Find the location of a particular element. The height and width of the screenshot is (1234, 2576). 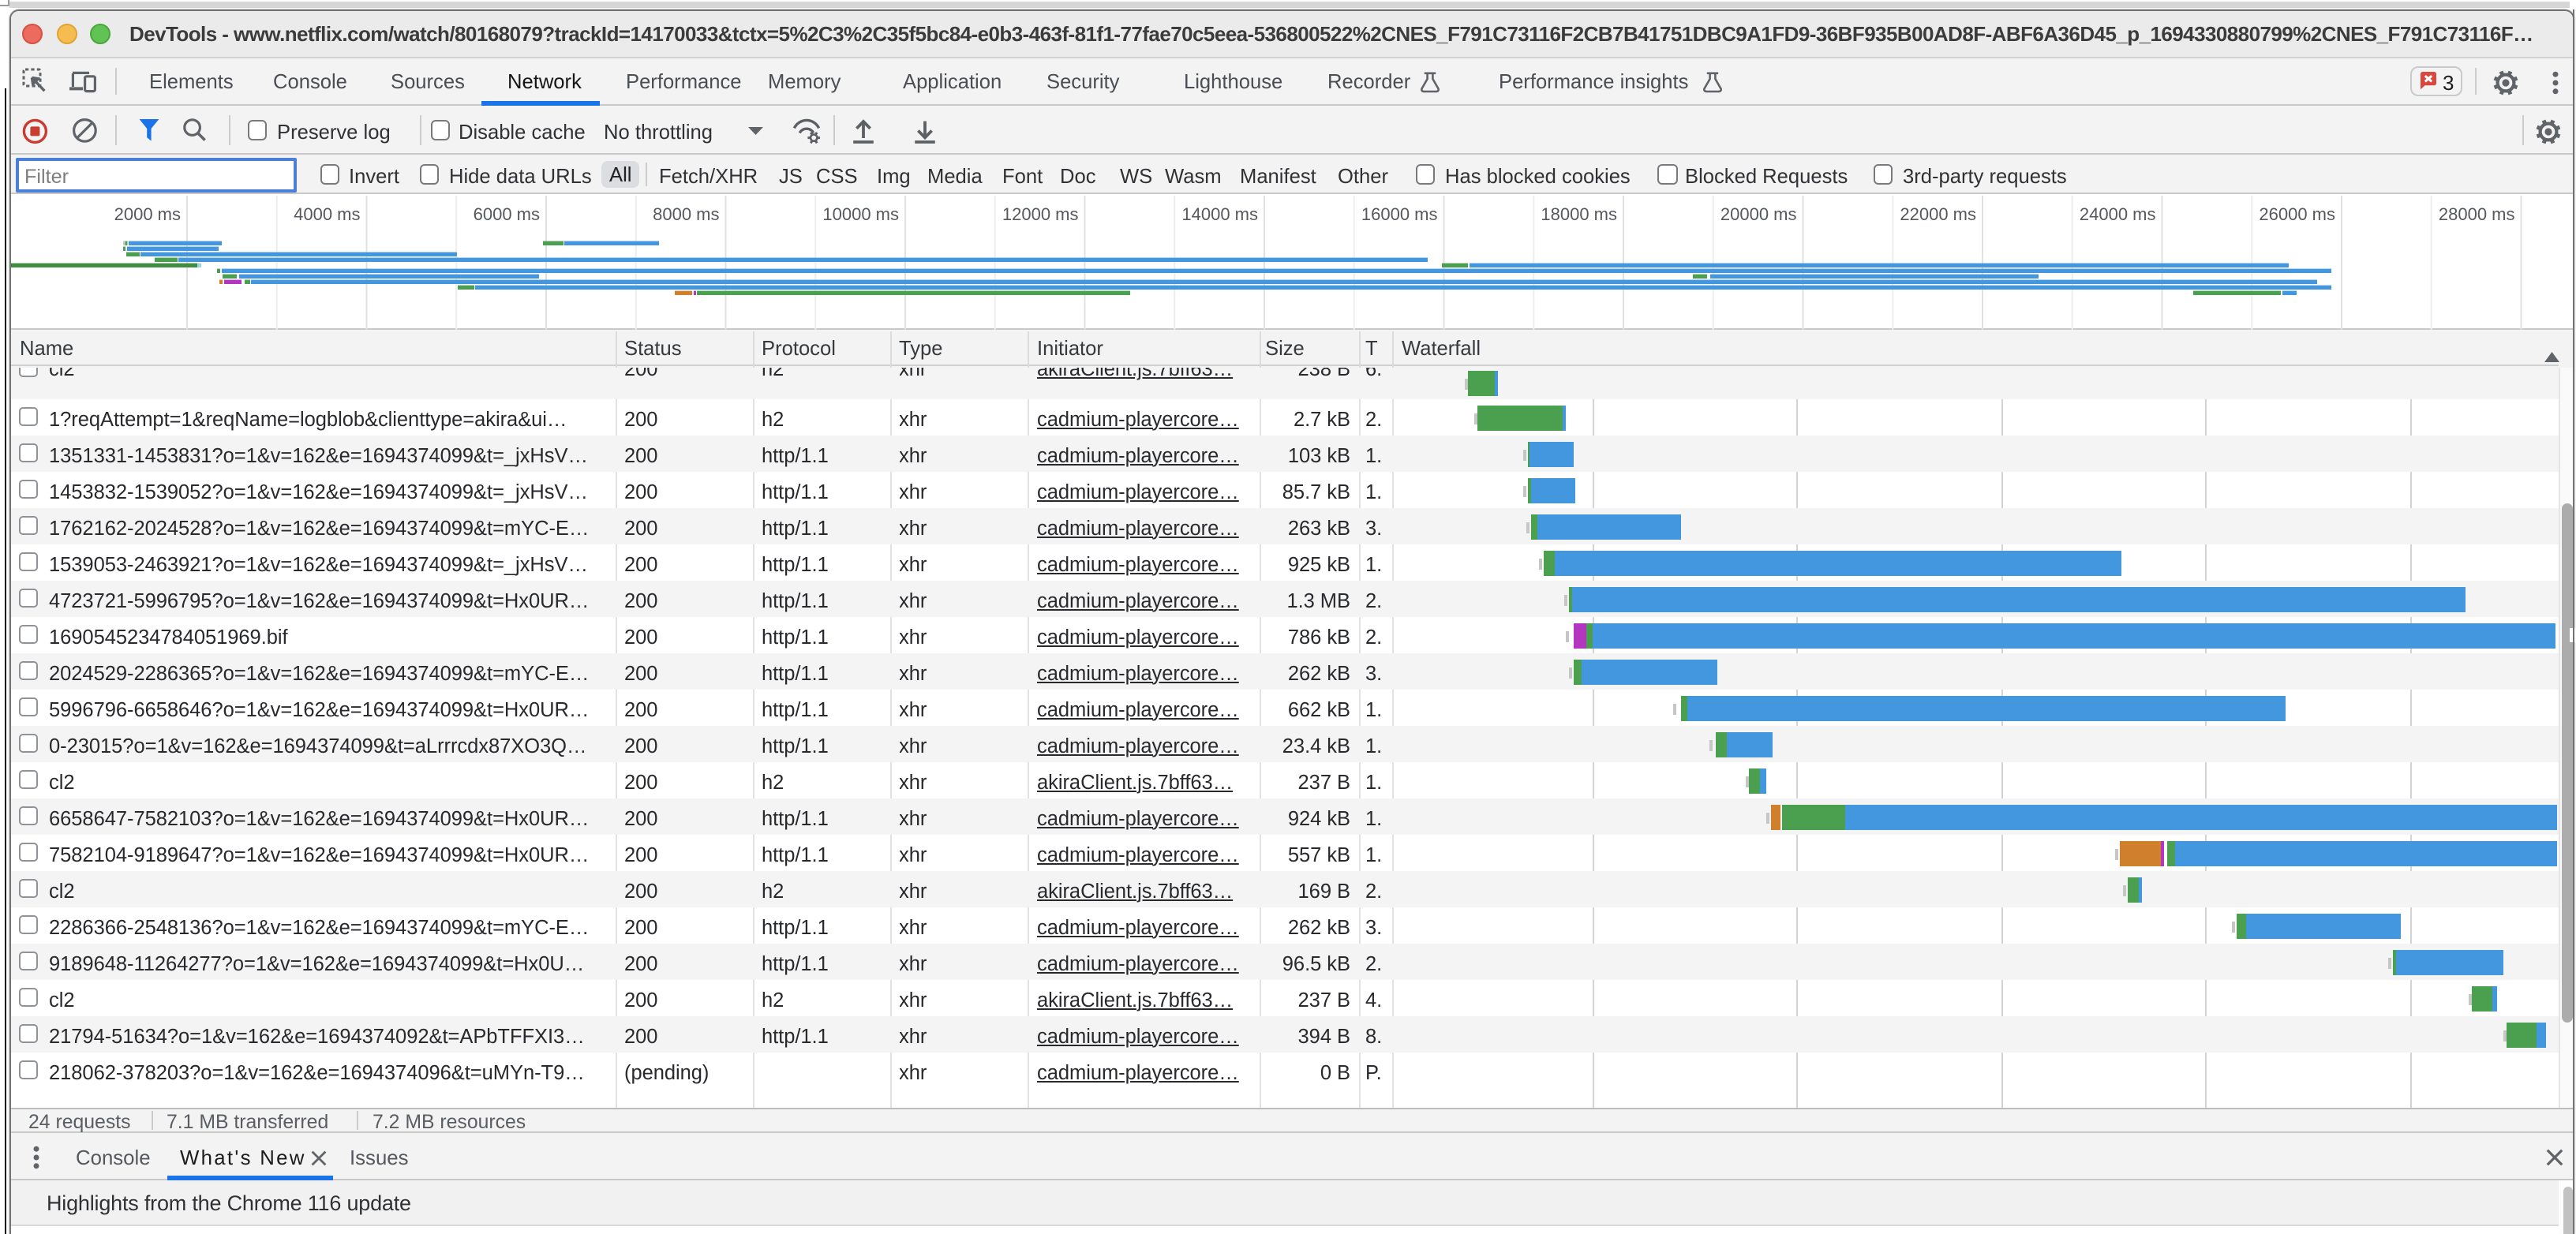

svg-text: 14000 ms is located at coordinates (1219, 214).